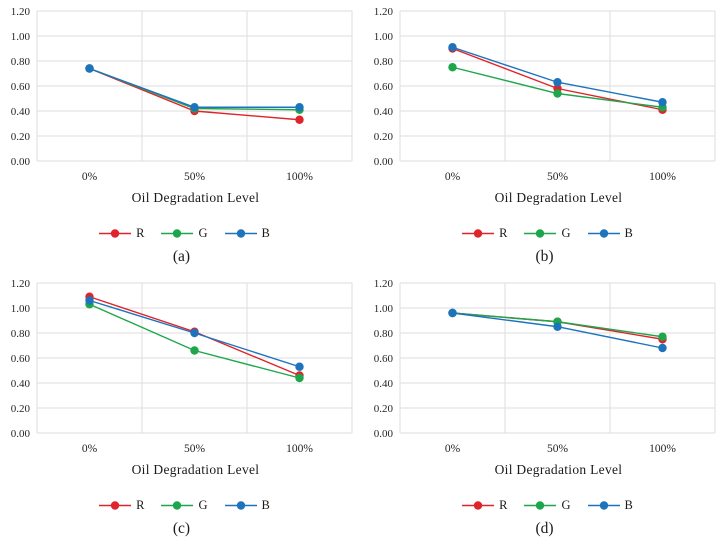 The height and width of the screenshot is (545, 727). Describe the element at coordinates (181, 256) in the screenshot. I see `chart-caption: (a)` at that location.